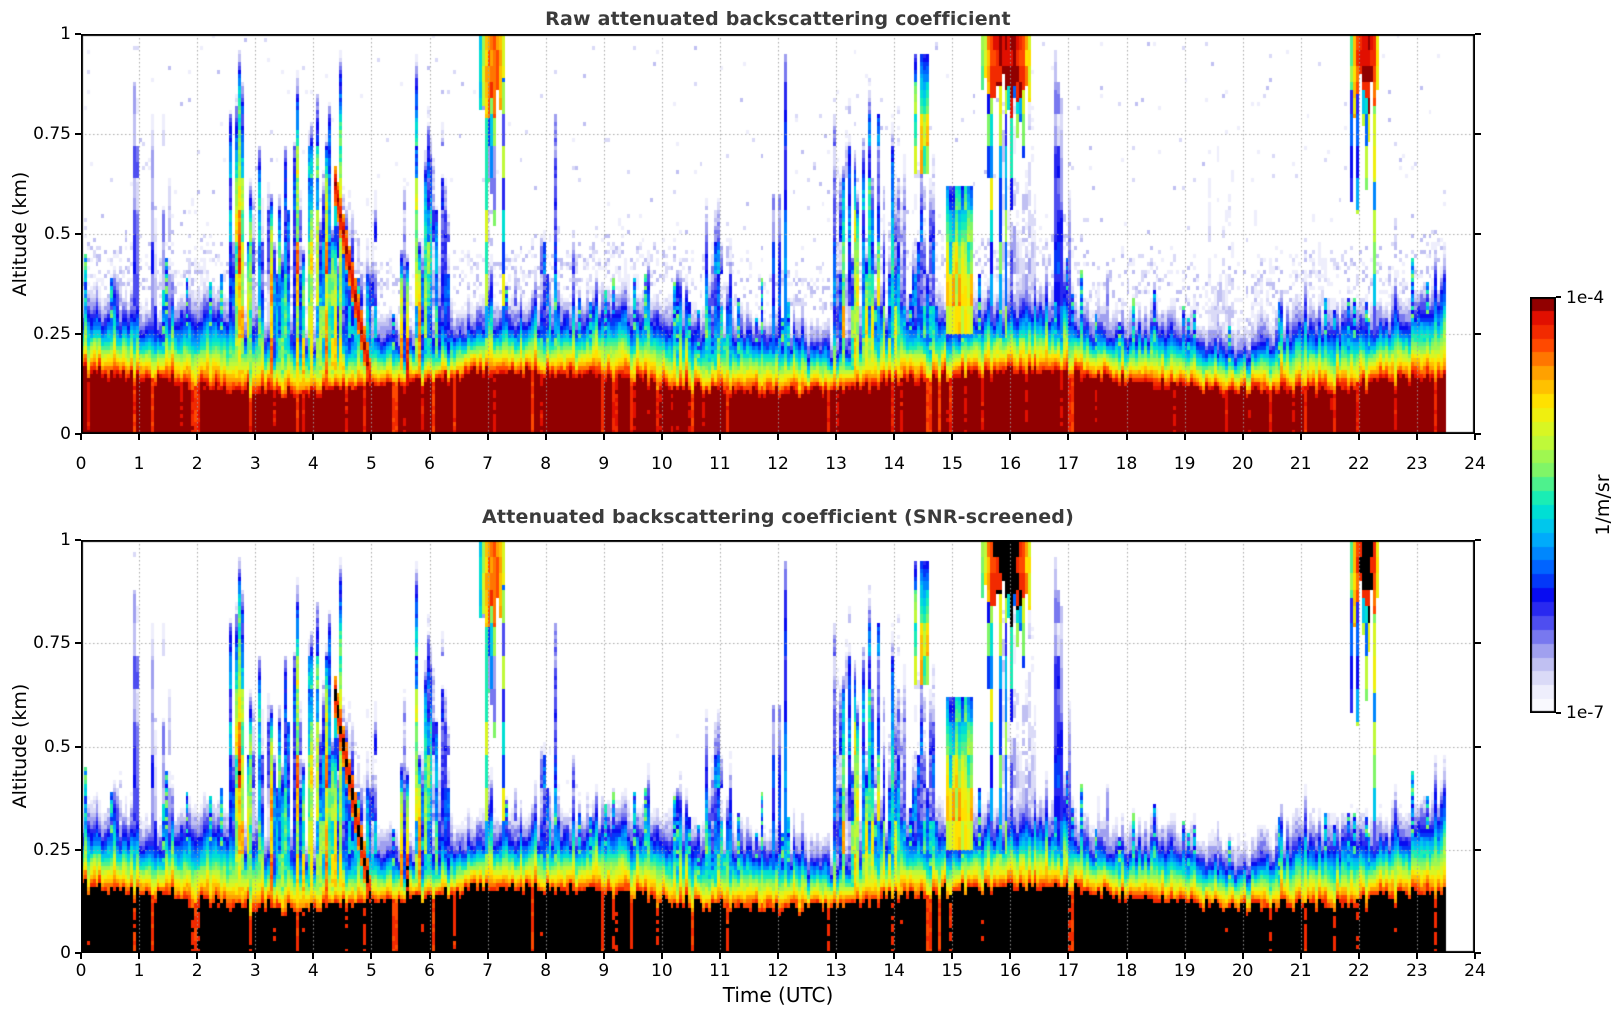 The height and width of the screenshot is (1020, 1621). I want to click on y-tick-label: 0.25, so click(52, 334).